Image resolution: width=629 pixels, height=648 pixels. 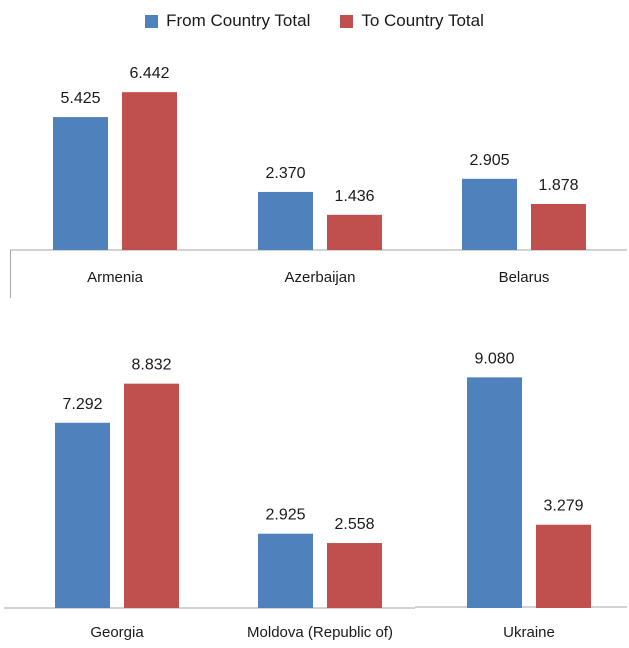 I want to click on bar-belarus-from, so click(x=489, y=214).